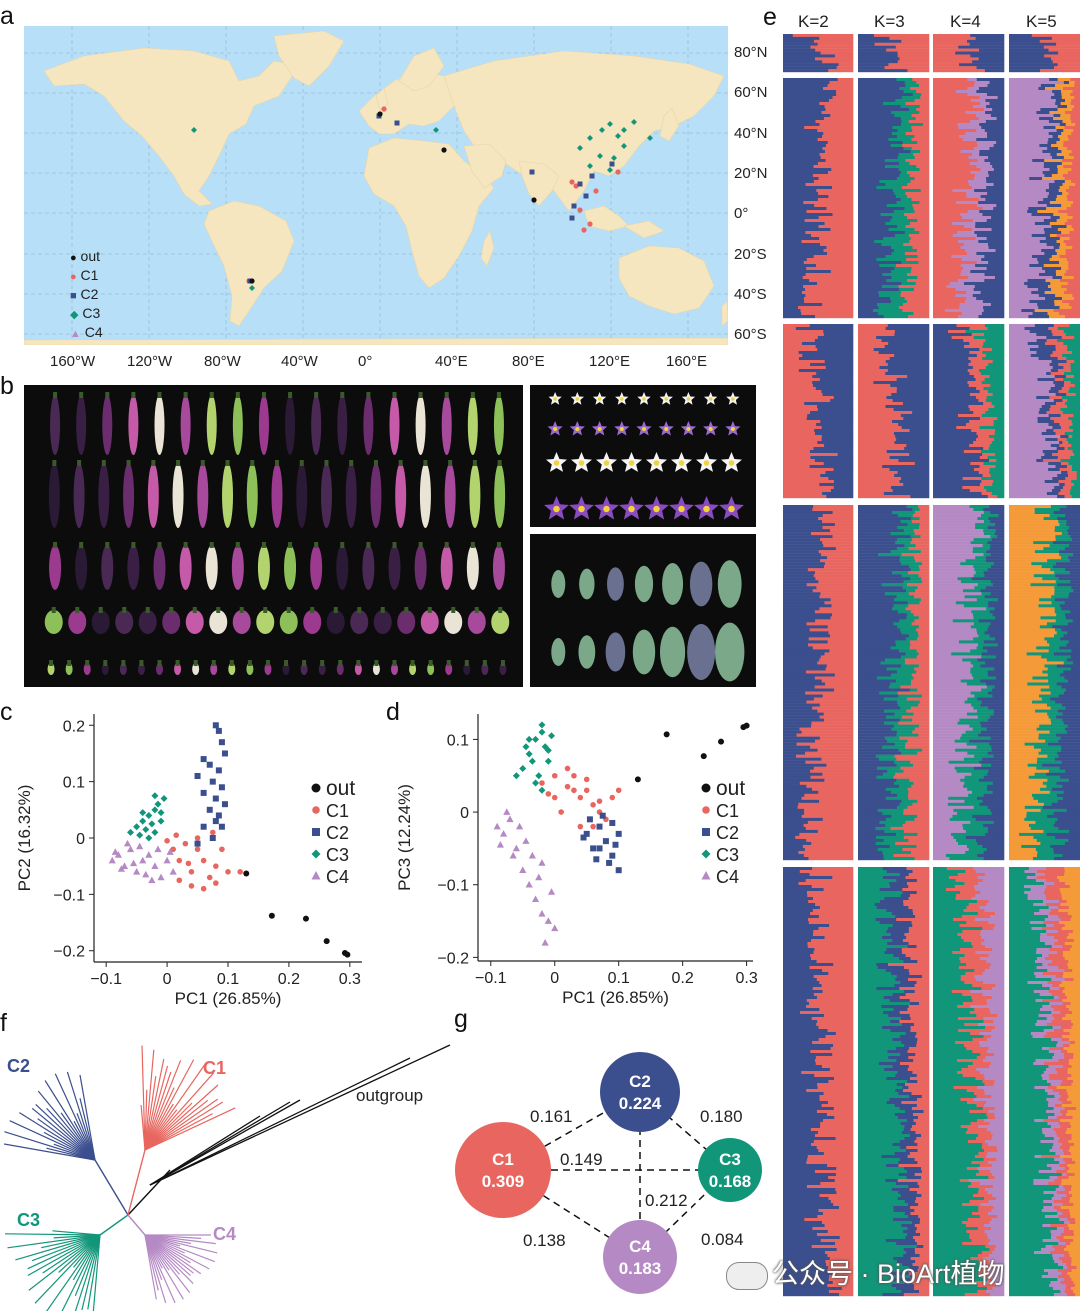 Image resolution: width=1080 pixels, height=1316 pixels. Describe the element at coordinates (7, 16) in the screenshot. I see `panel-label-a: a` at that location.